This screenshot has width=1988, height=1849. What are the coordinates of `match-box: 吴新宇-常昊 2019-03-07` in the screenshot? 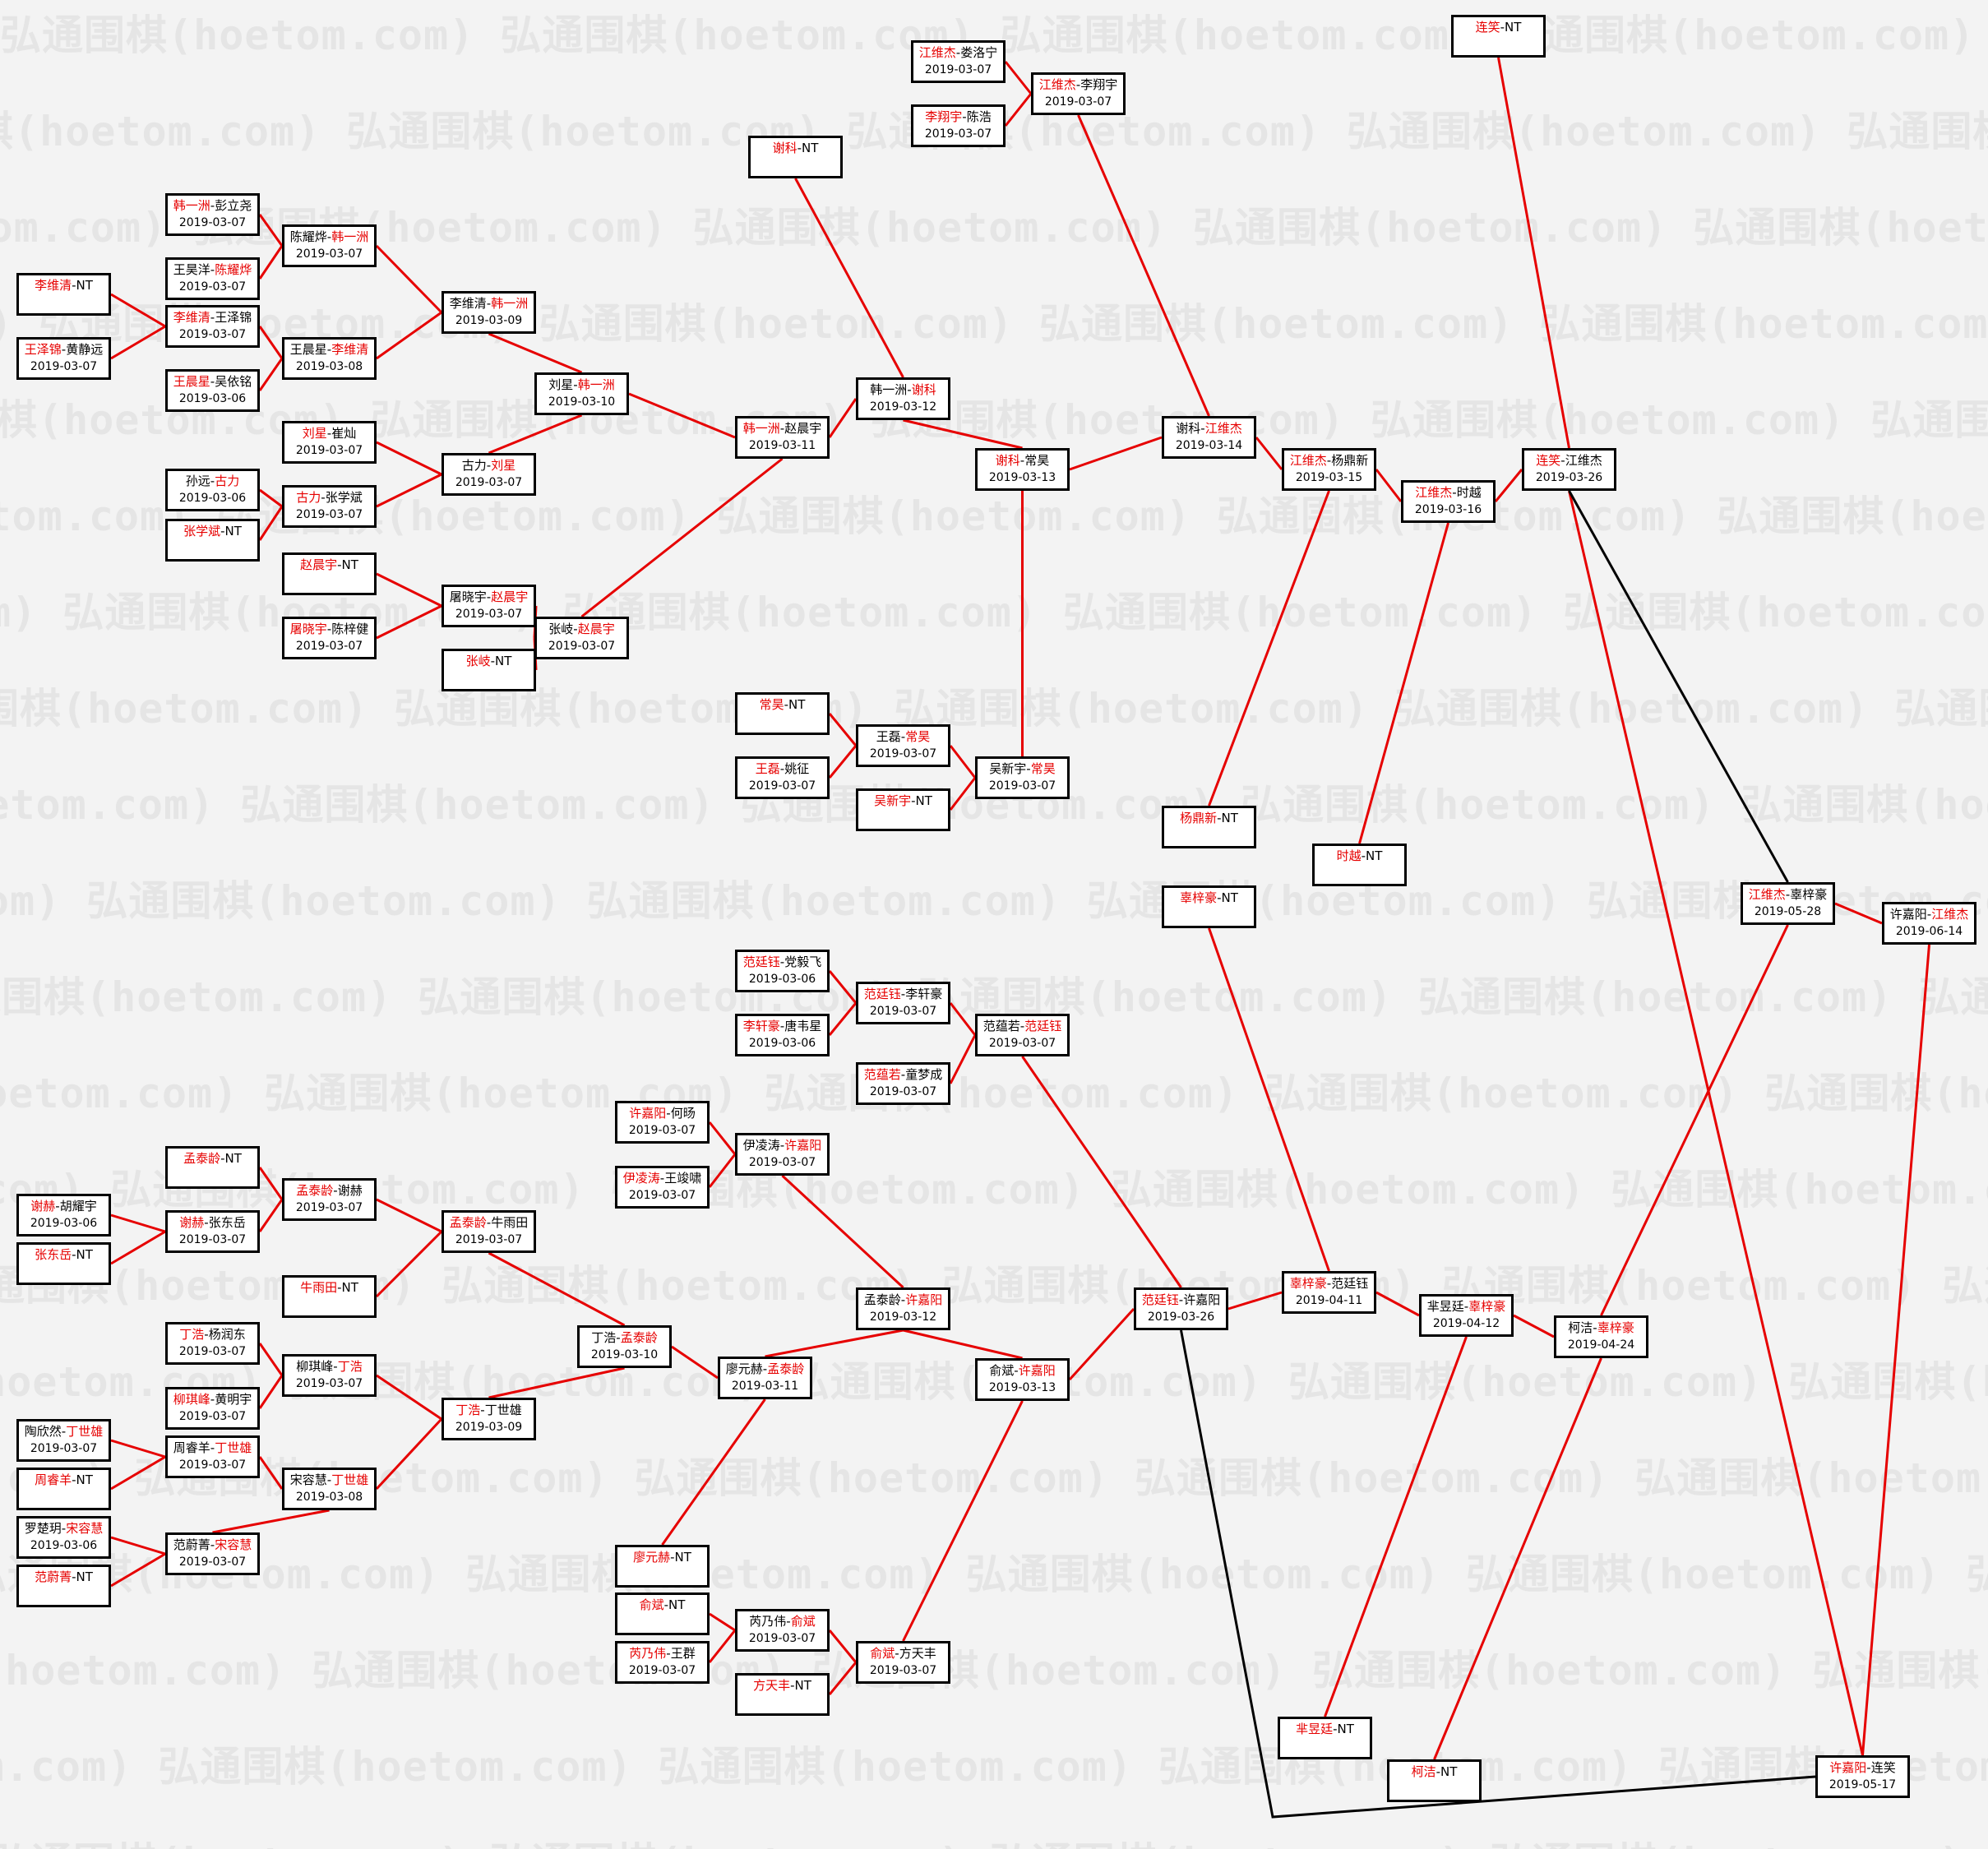 It's located at (1022, 777).